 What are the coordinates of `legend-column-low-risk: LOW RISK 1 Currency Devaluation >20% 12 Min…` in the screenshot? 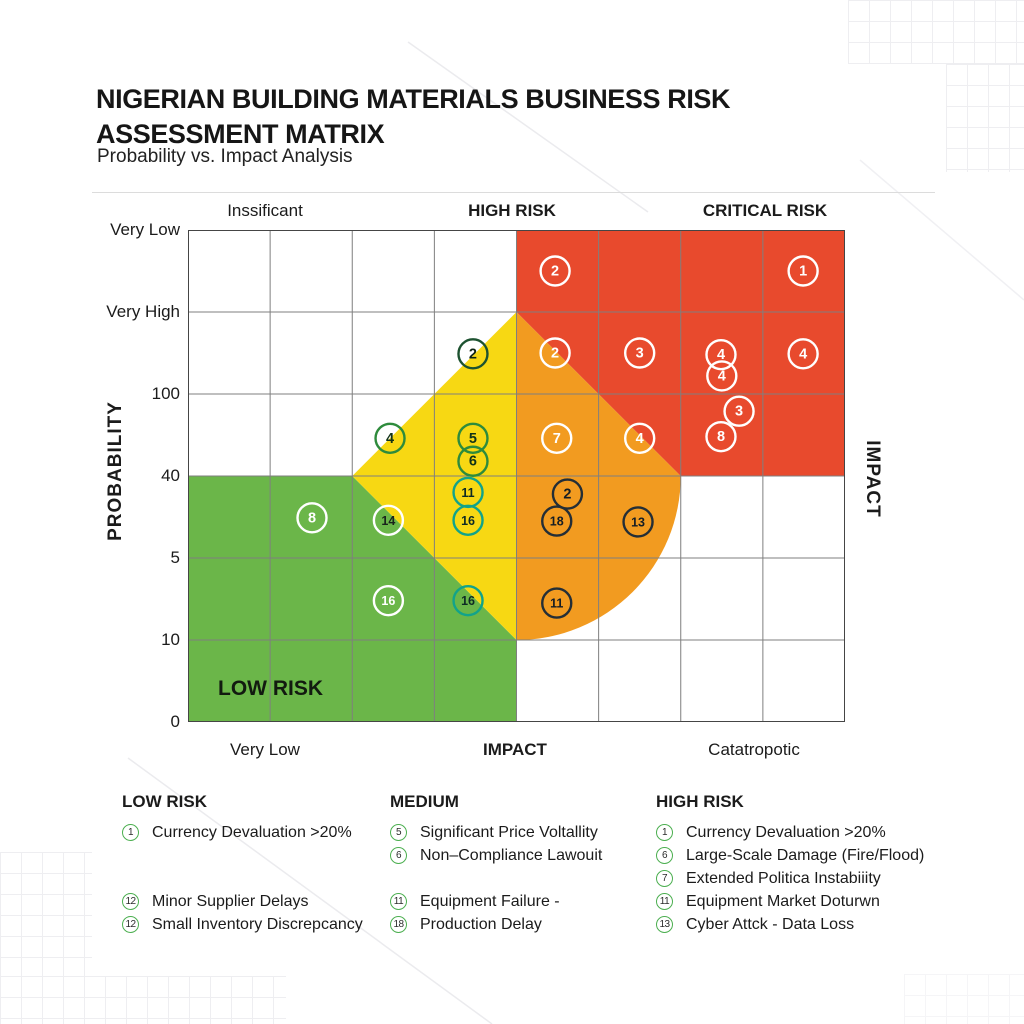 It's located at (242, 864).